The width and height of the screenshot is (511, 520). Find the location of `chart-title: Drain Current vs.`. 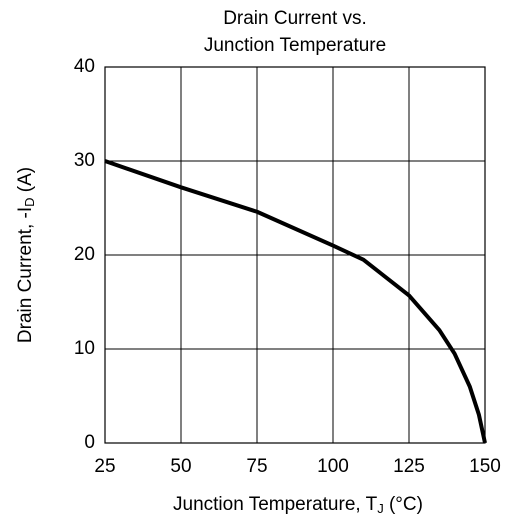

chart-title: Drain Current vs. is located at coordinates (295, 18).